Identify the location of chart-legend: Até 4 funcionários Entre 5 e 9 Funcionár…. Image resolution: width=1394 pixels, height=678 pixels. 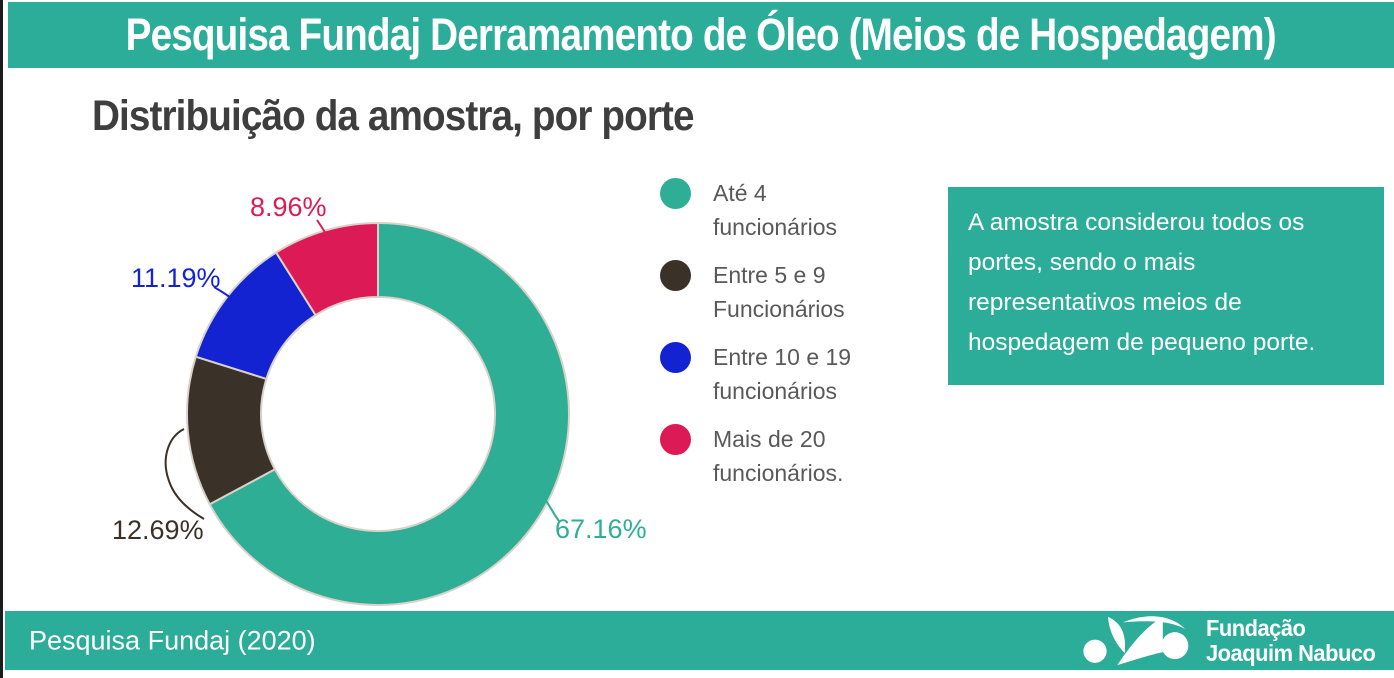
(805, 340).